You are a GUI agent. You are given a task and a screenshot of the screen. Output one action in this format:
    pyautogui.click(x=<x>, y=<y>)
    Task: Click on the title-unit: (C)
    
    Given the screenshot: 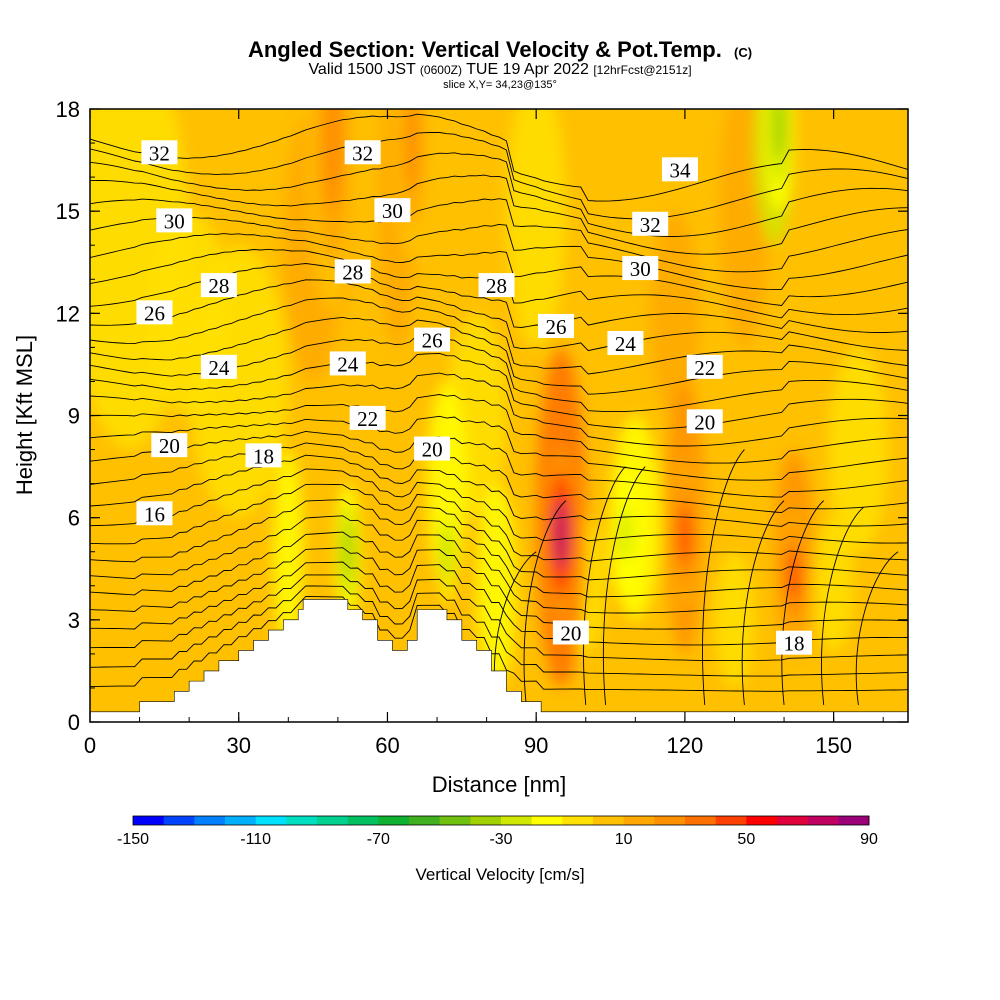 What is the action you would take?
    pyautogui.click(x=743, y=52)
    